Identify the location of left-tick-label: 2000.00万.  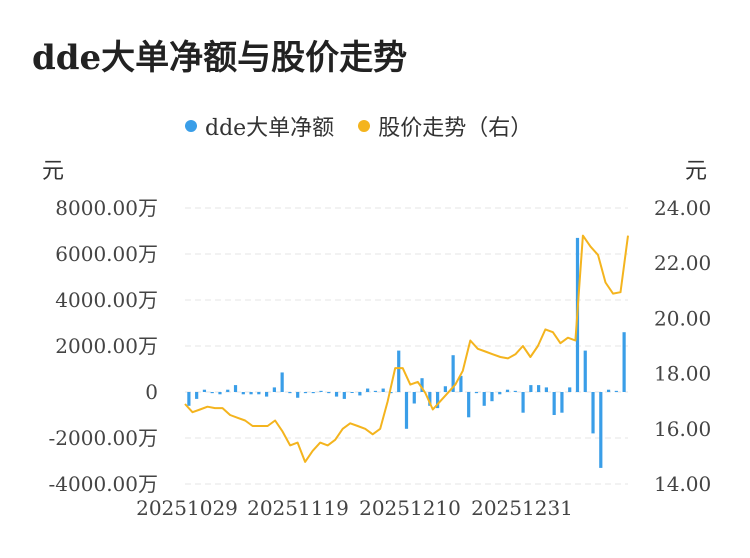
(106, 346).